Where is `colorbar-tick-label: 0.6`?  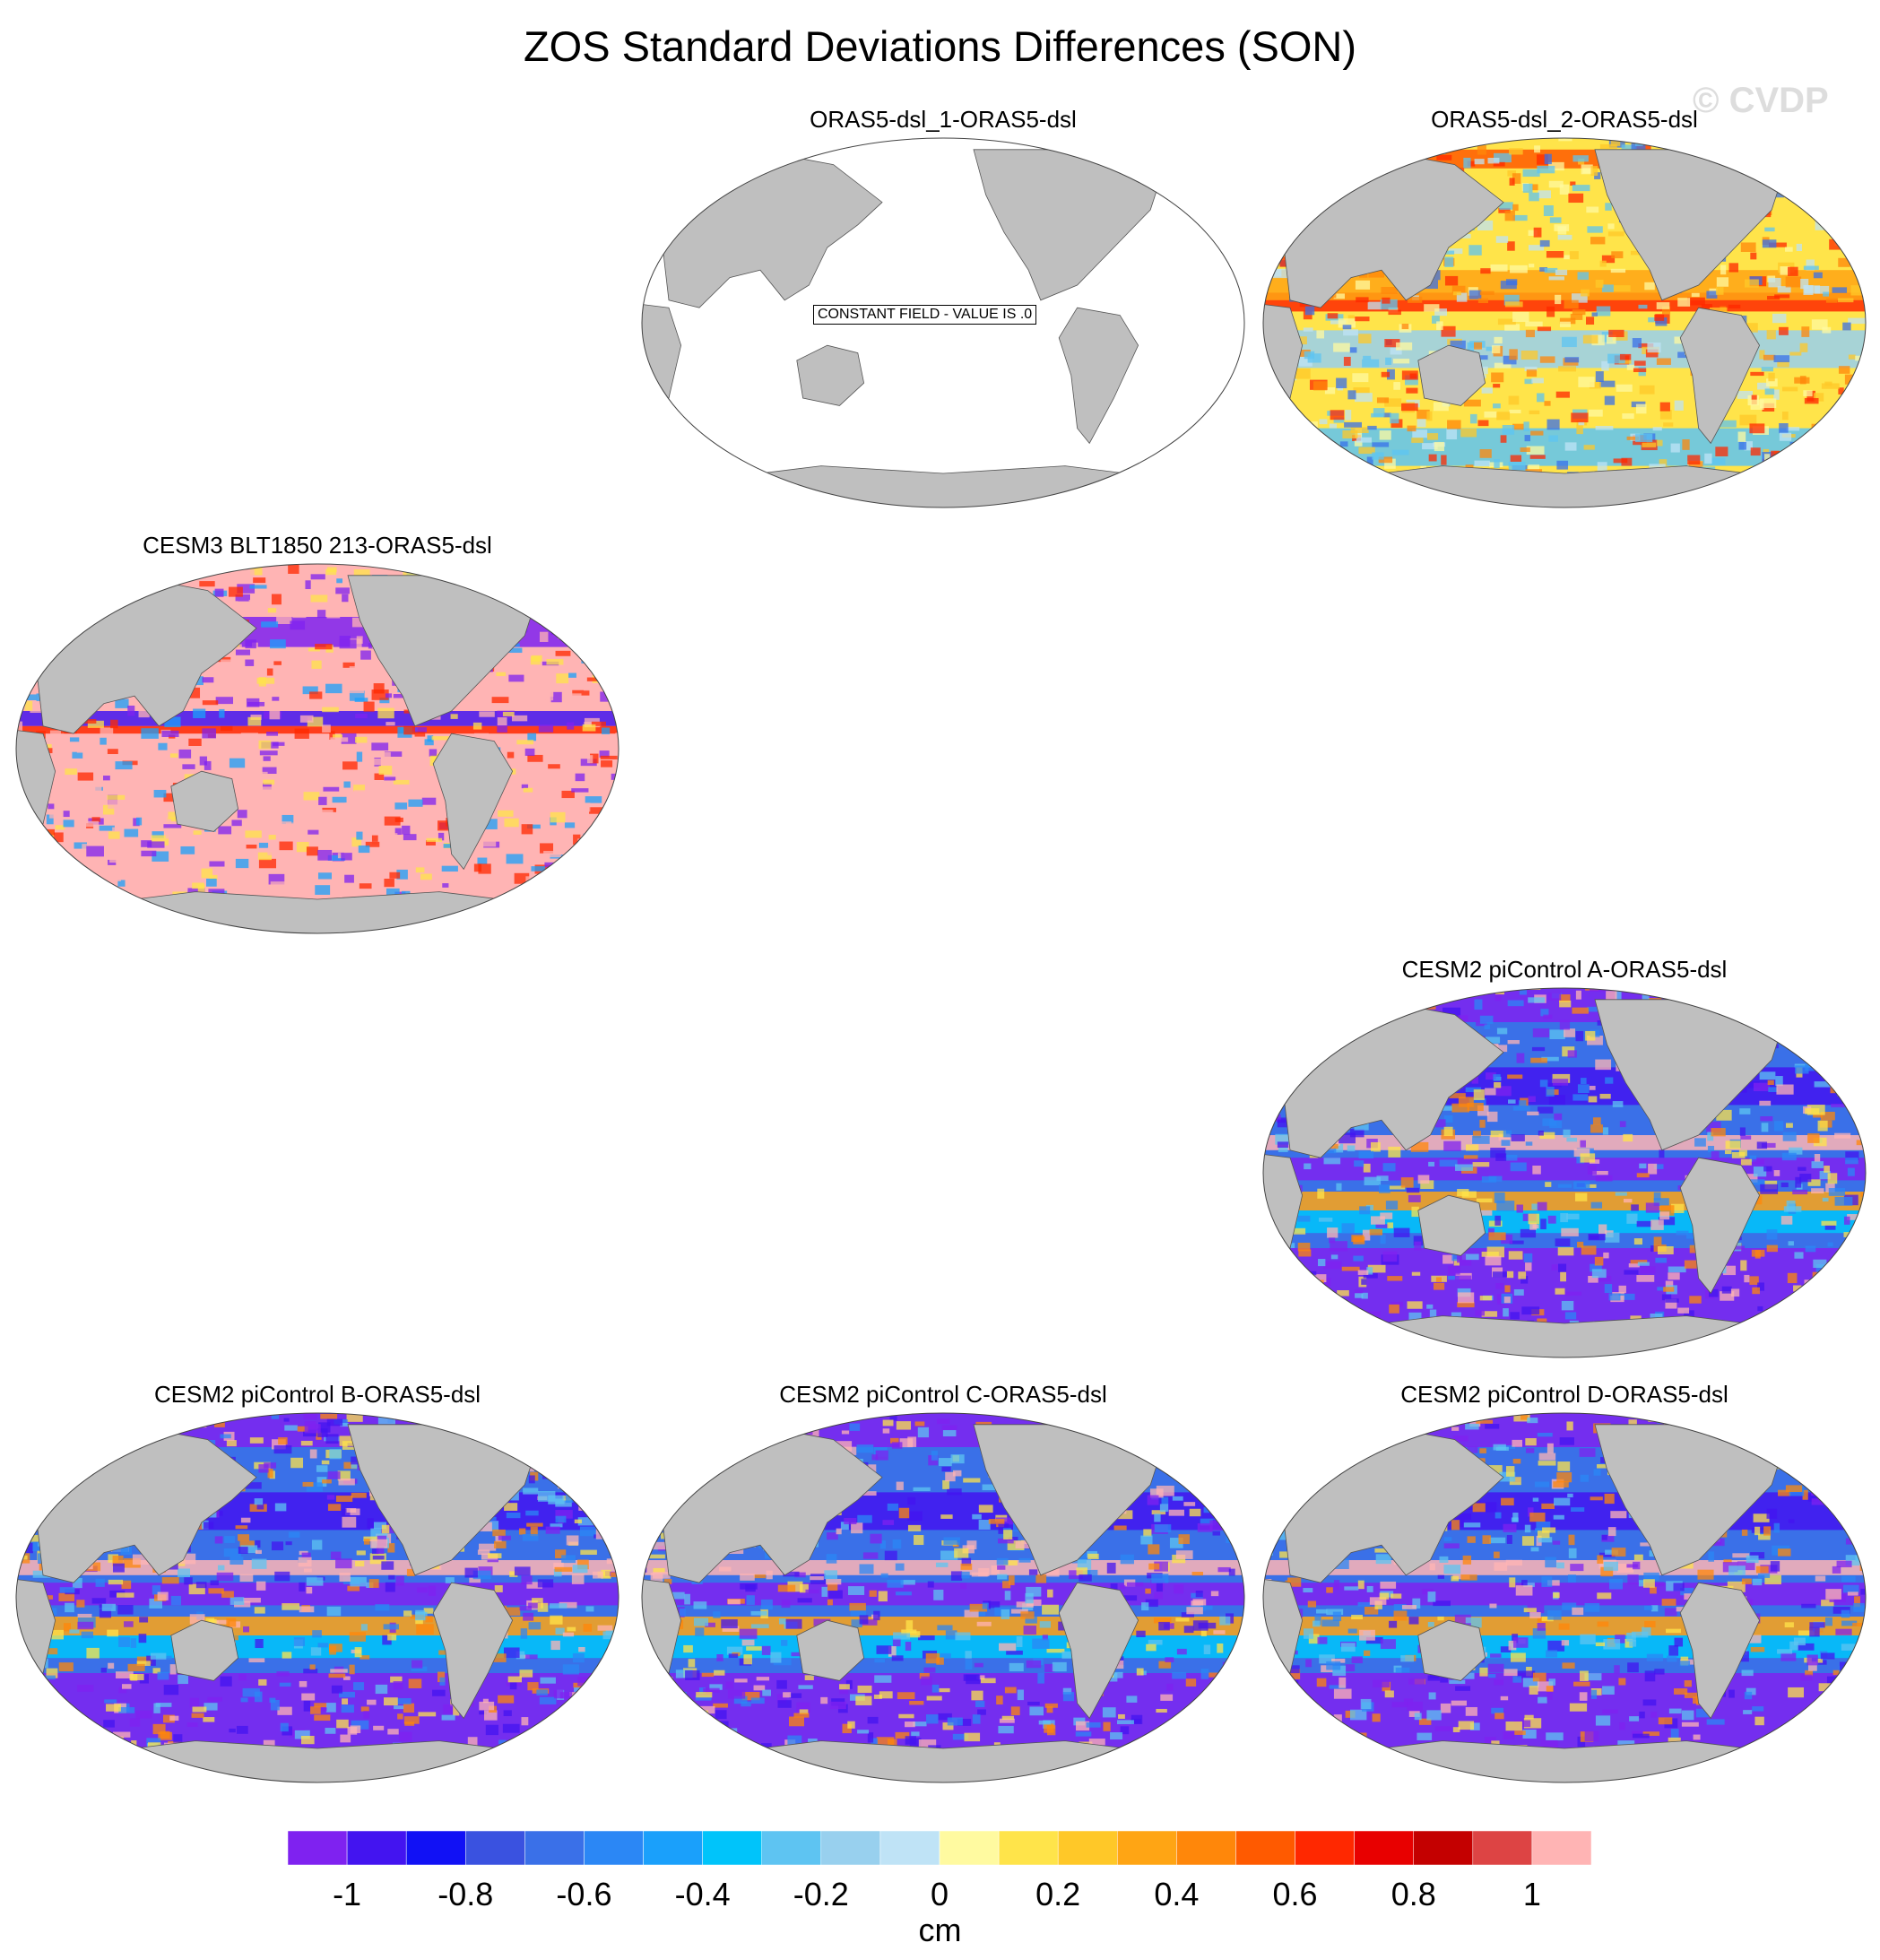
colorbar-tick-label: 0.6 is located at coordinates (1295, 1894).